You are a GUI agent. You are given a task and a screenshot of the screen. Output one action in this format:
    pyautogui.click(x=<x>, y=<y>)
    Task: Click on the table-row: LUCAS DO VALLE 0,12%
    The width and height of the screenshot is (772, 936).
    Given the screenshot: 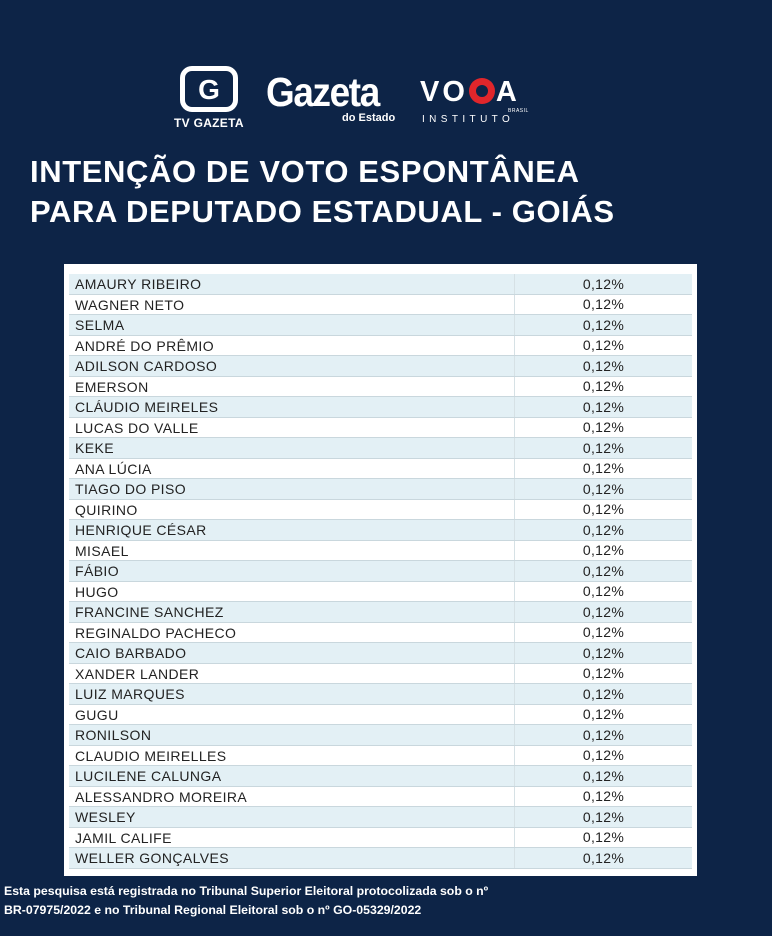 What is the action you would take?
    pyautogui.click(x=380, y=427)
    